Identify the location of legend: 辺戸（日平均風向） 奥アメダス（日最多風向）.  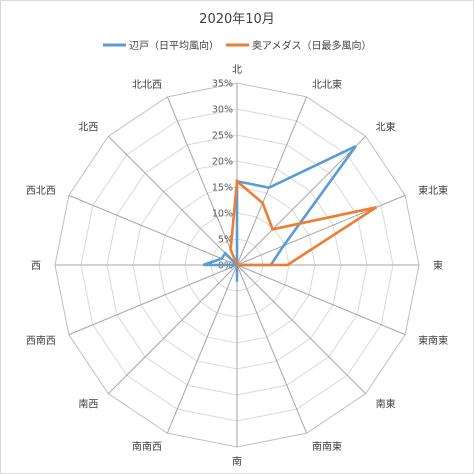
(237, 45).